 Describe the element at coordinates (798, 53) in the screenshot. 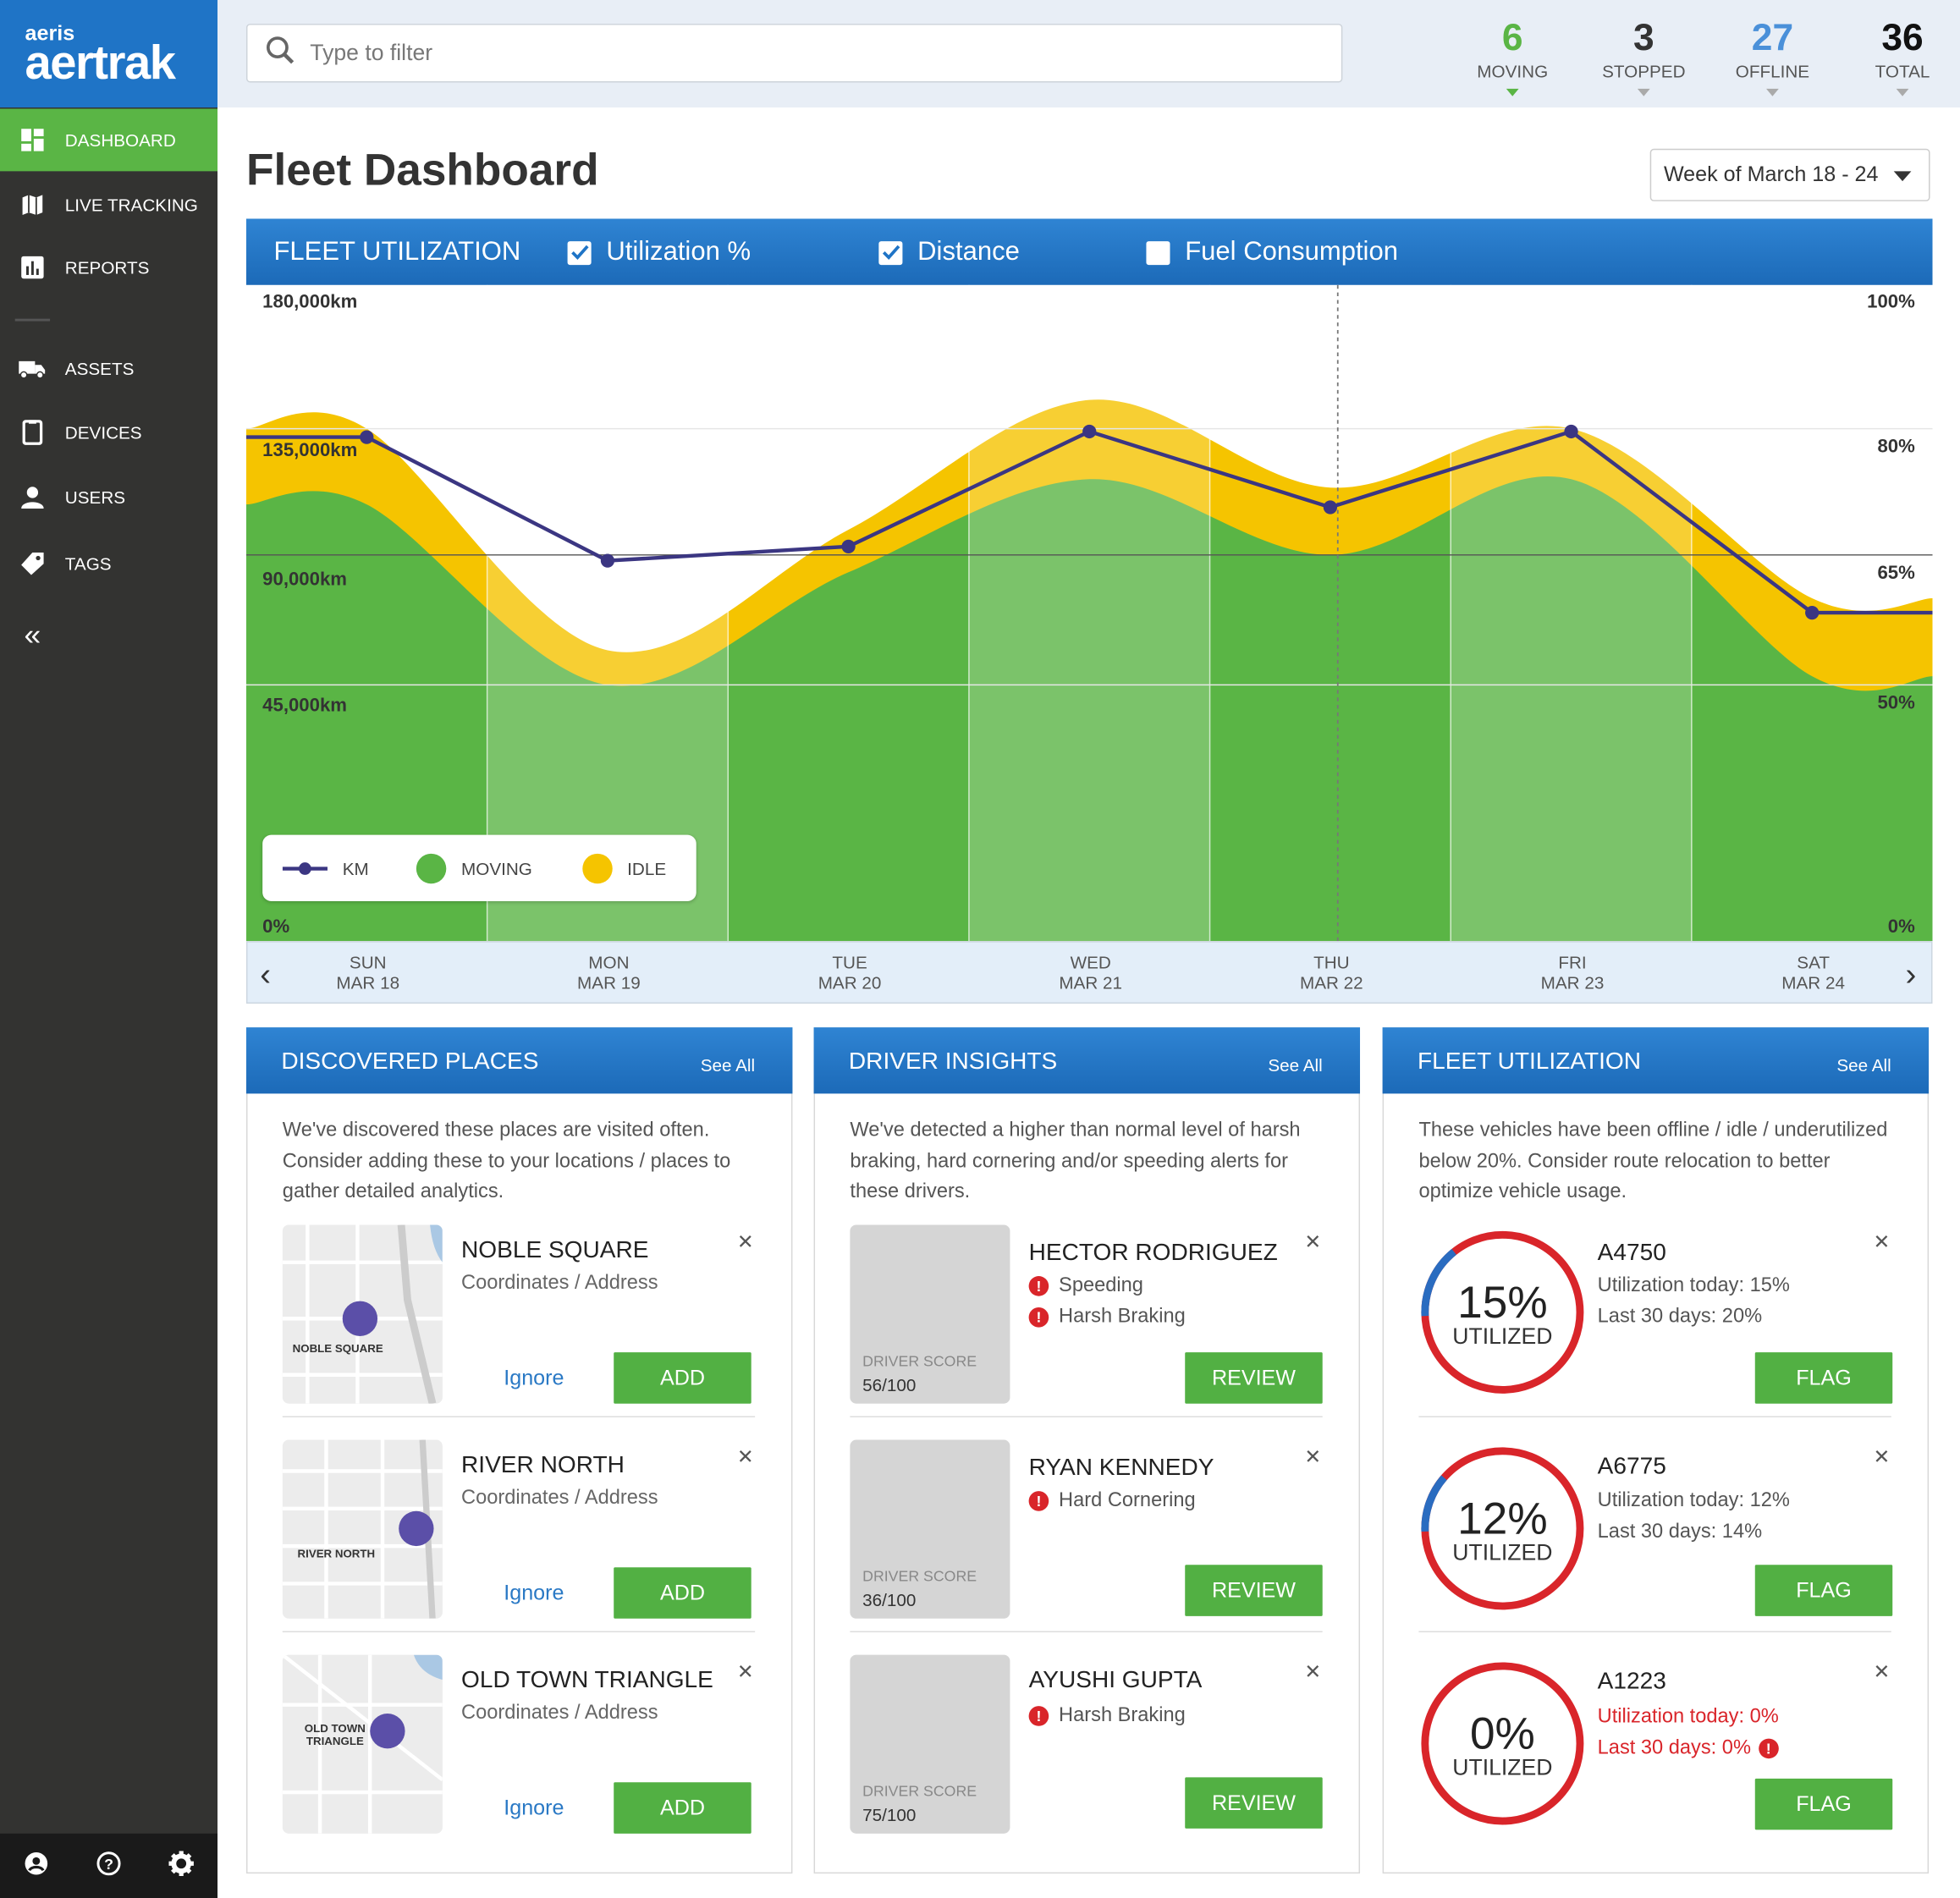

I see `search-input` at that location.